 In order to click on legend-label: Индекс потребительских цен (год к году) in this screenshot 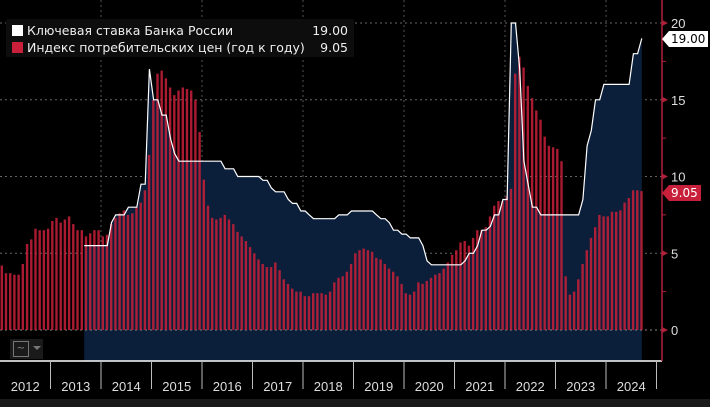, I will do `click(166, 47)`.